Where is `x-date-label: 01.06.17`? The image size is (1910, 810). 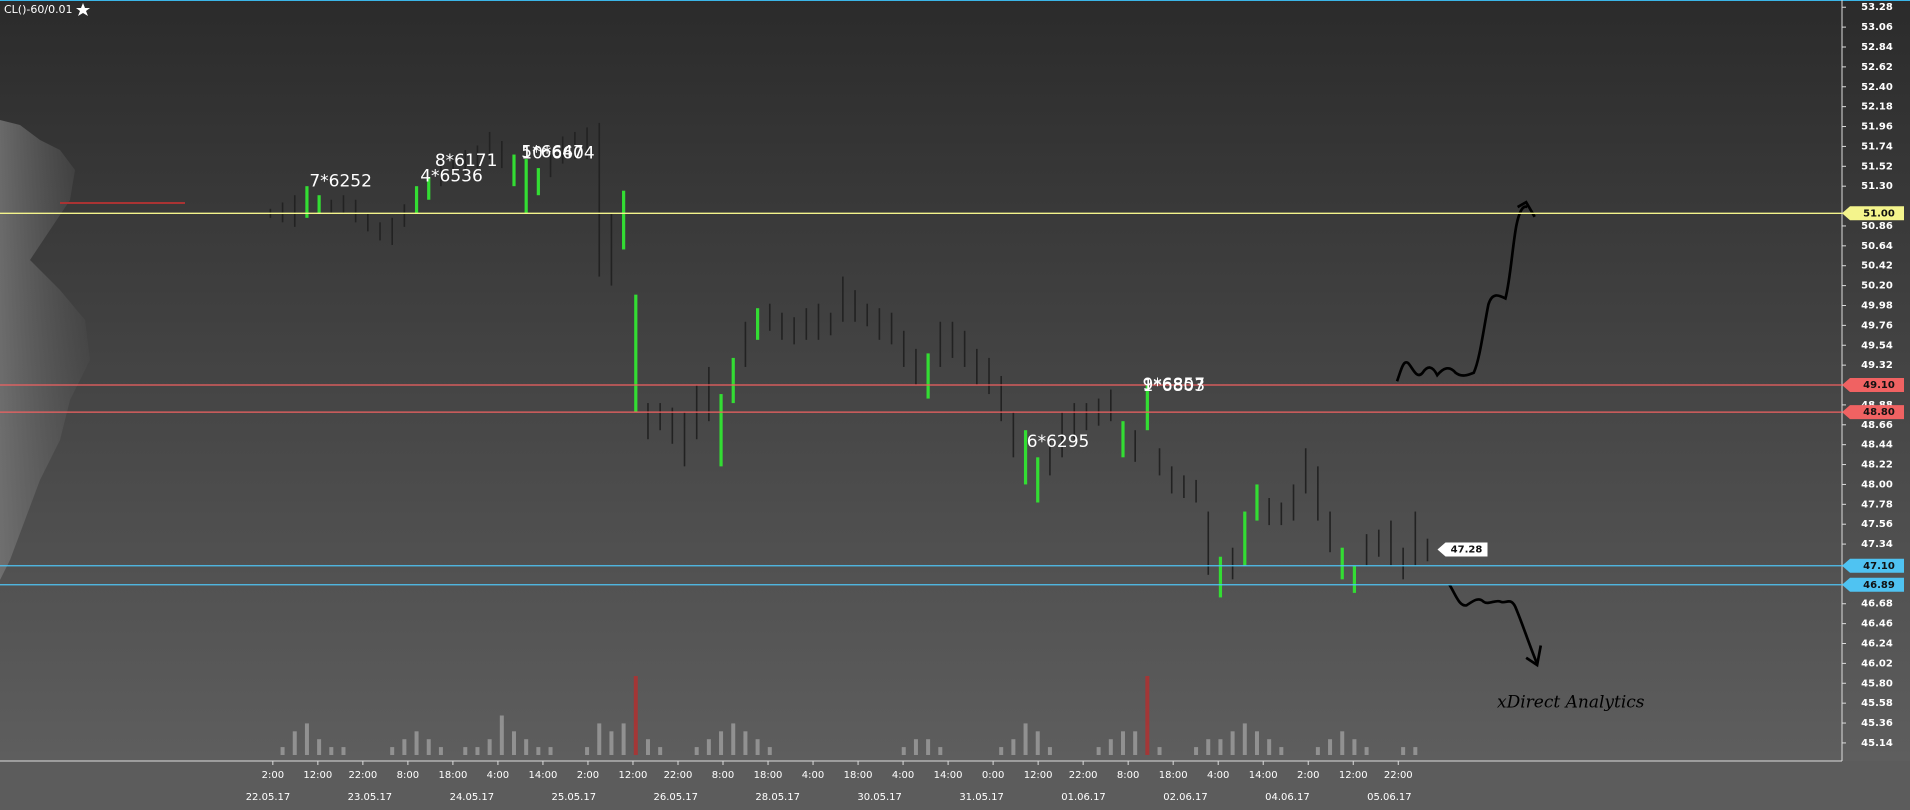 x-date-label: 01.06.17 is located at coordinates (1083, 797).